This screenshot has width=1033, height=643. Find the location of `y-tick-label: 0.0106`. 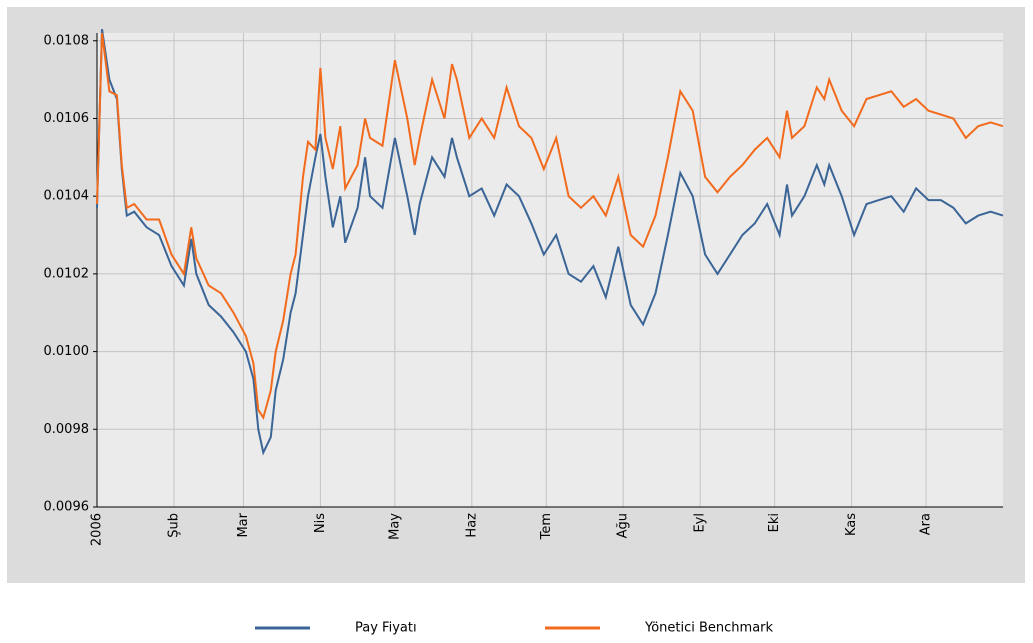

y-tick-label: 0.0106 is located at coordinates (67, 118).